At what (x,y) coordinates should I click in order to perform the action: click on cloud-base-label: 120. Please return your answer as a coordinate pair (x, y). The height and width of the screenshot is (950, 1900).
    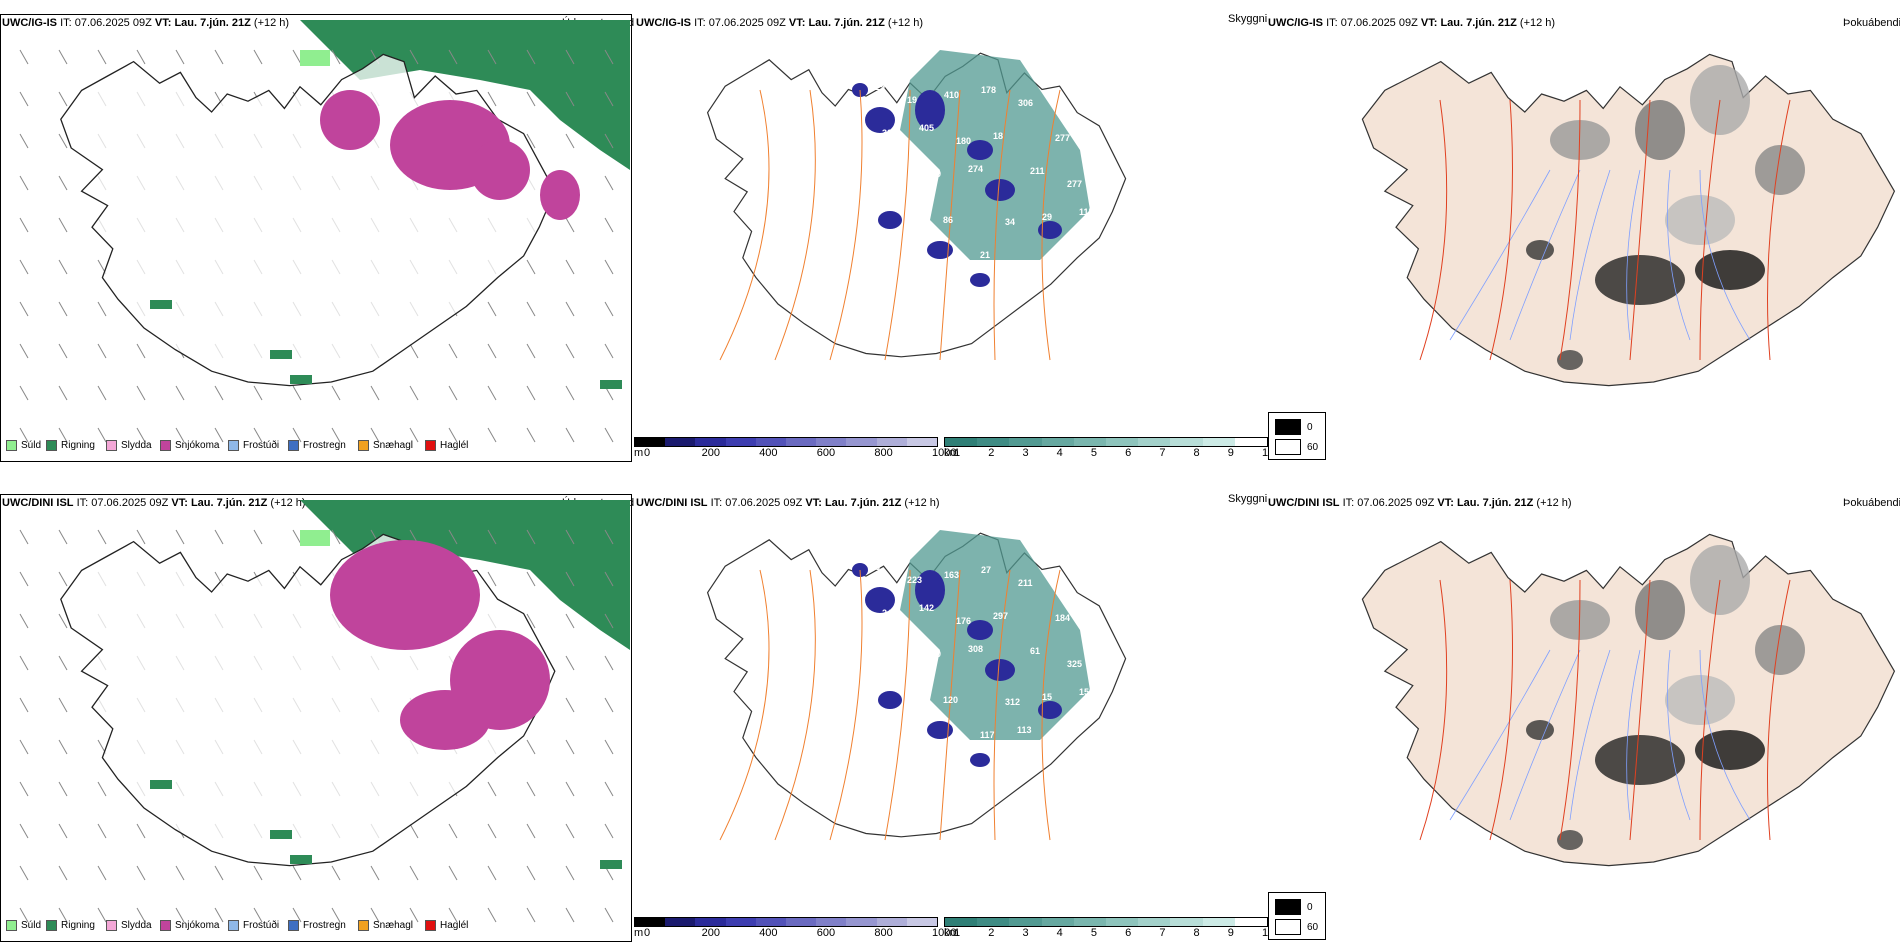
    Looking at the image, I should click on (950, 700).